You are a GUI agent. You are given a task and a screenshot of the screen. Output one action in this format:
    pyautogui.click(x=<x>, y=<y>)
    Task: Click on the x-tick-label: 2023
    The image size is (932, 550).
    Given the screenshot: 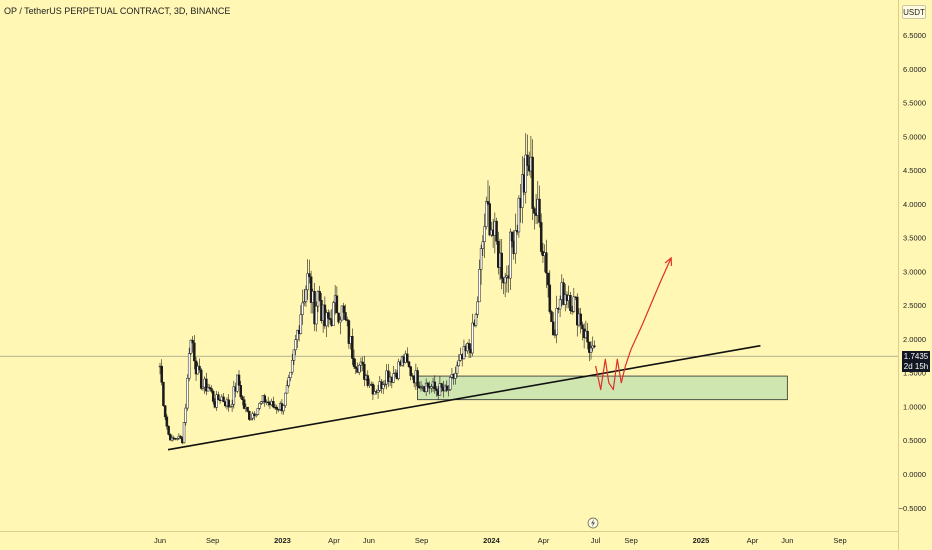 What is the action you would take?
    pyautogui.click(x=282, y=540)
    